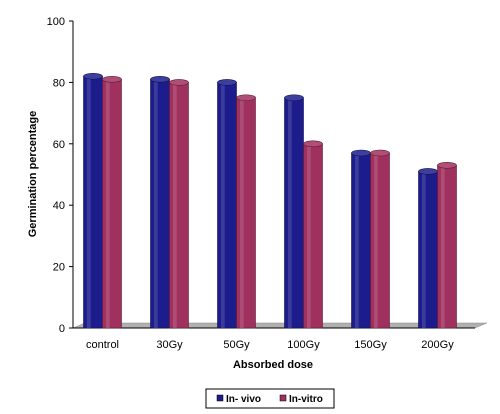 Image resolution: width=500 pixels, height=414 pixels. I want to click on bar-in-vitro-50gy, so click(246, 211).